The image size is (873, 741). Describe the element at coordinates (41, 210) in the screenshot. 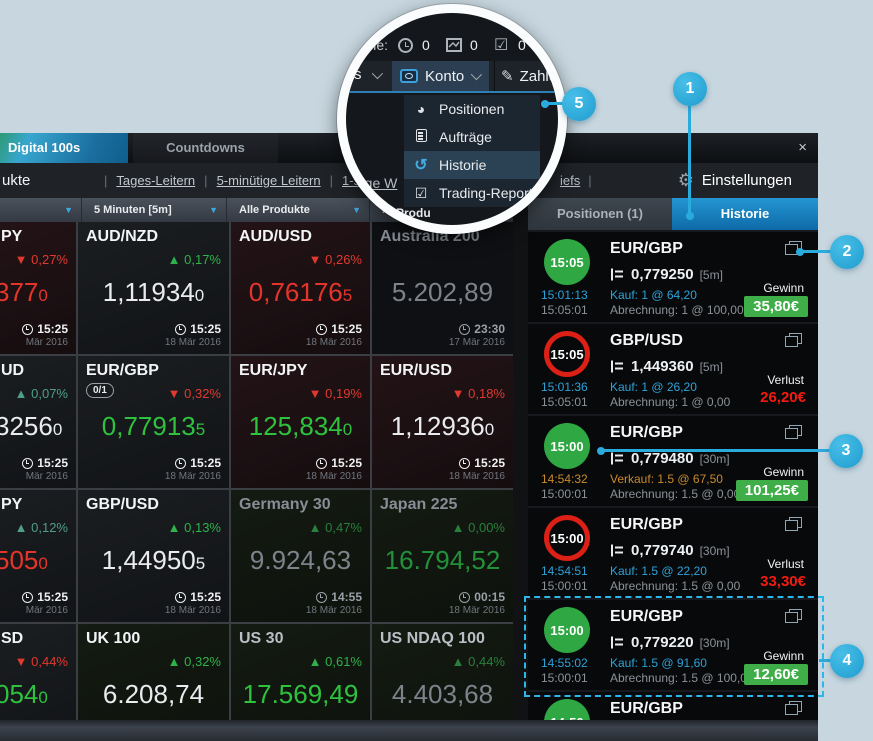

I see `filter-dropdown-partial: ▼` at that location.